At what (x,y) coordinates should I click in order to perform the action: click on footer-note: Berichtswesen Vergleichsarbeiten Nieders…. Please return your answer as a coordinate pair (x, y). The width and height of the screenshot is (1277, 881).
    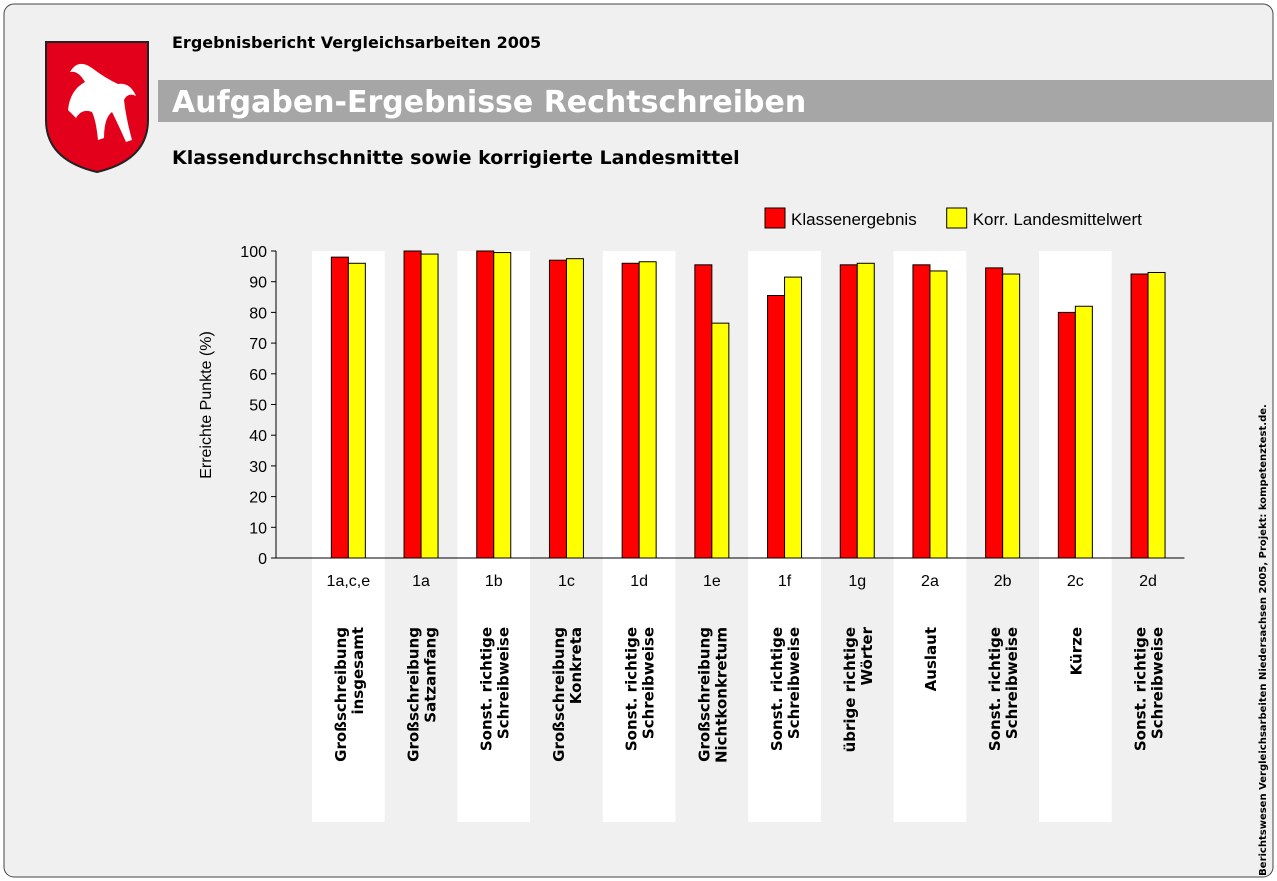
    Looking at the image, I should click on (1263, 640).